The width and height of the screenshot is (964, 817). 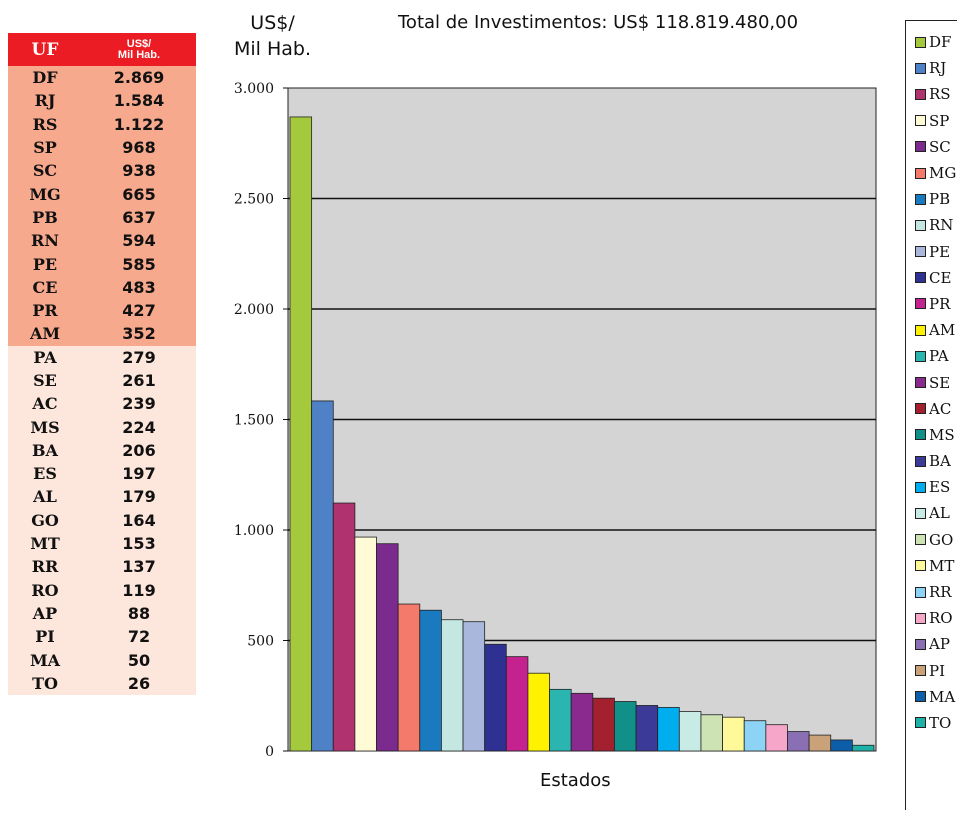 What do you see at coordinates (931, 252) in the screenshot?
I see `legend-item: PE` at bounding box center [931, 252].